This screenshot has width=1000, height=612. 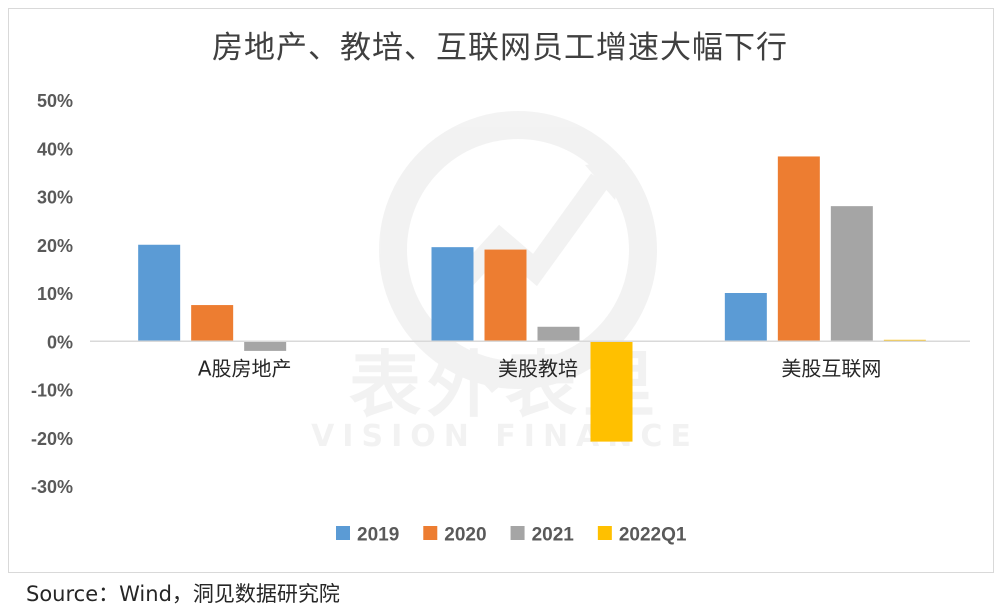 I want to click on category-label: 美股教培, so click(x=538, y=368).